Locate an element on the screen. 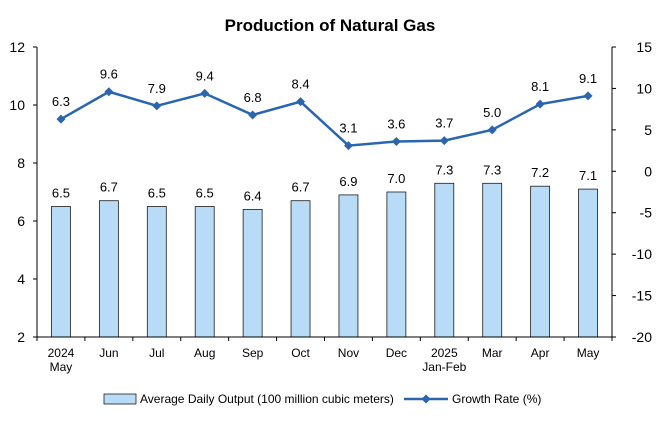  growth-rate-label: 8.4 is located at coordinates (301, 84).